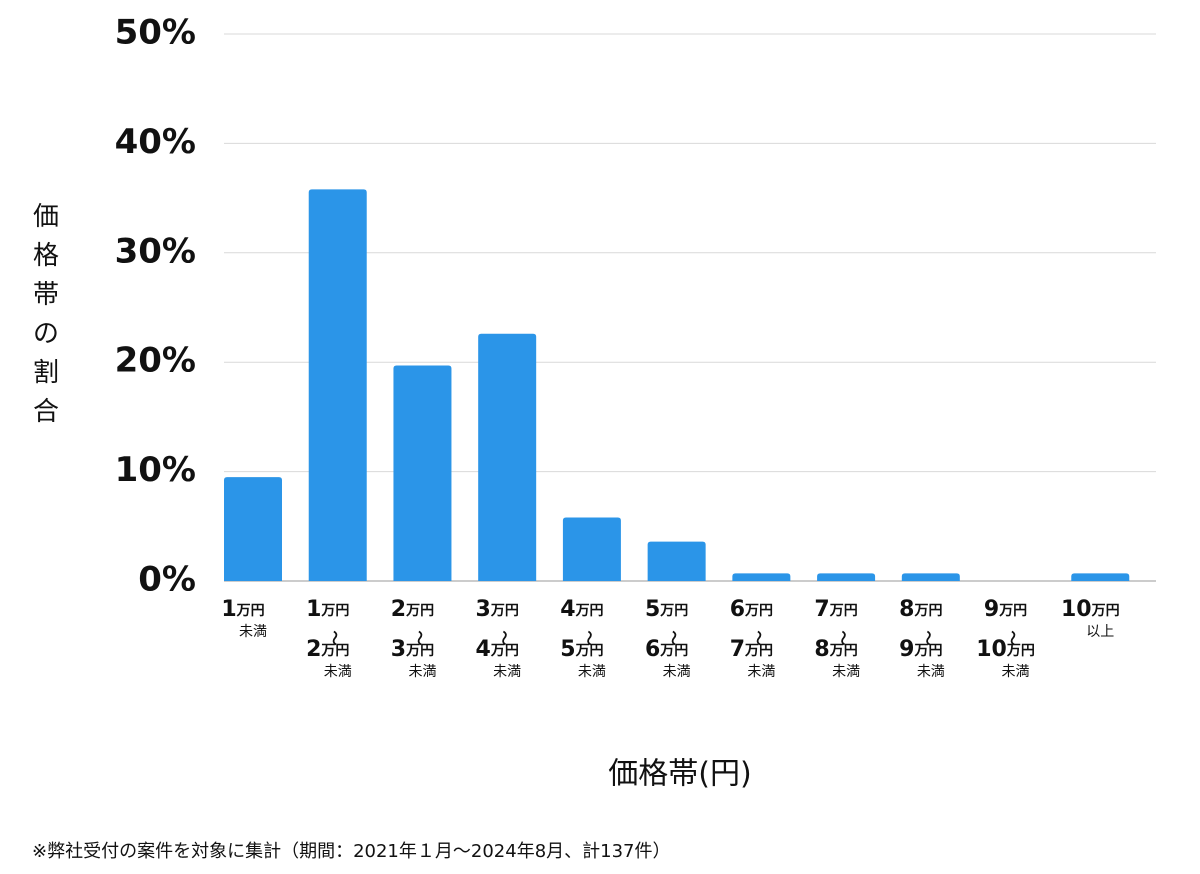 Image resolution: width=1200 pixels, height=874 pixels. What do you see at coordinates (244, 618) in the screenshot?
I see `x-tick-label: 1万円未満` at bounding box center [244, 618].